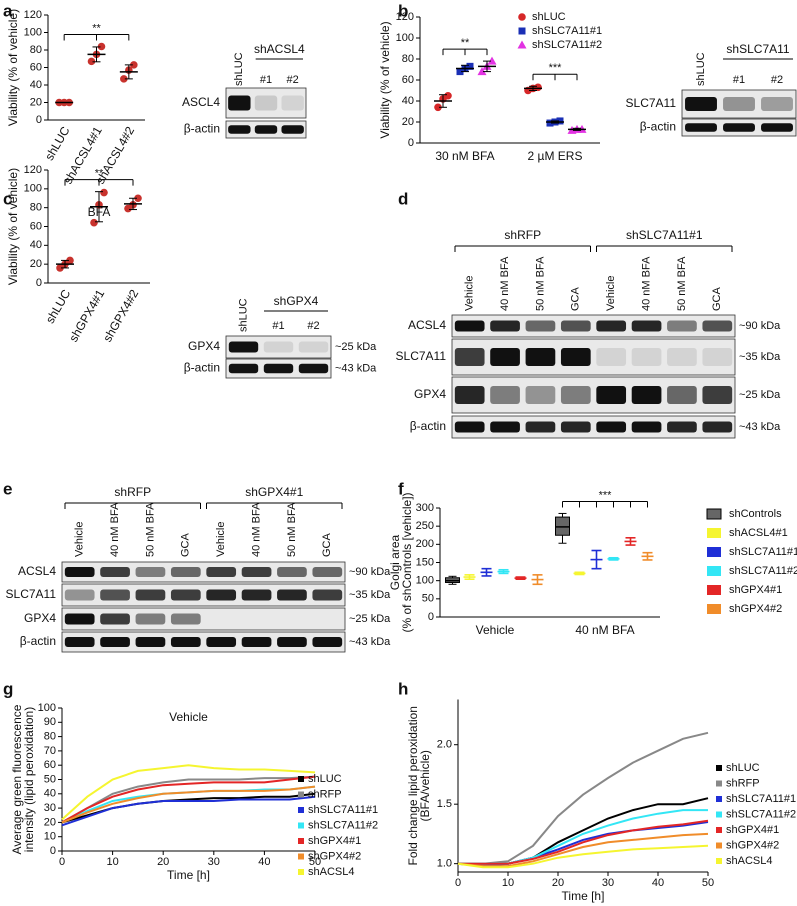 The height and width of the screenshot is (906, 797). What do you see at coordinates (522, 17) in the screenshot?
I see `legend-marker` at bounding box center [522, 17].